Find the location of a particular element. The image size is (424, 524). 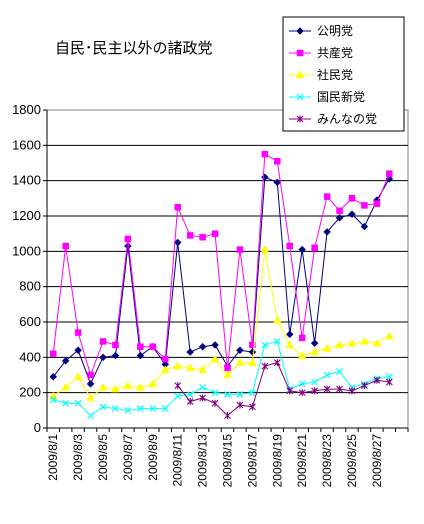

y-tick-label: 400 is located at coordinates (30, 356).